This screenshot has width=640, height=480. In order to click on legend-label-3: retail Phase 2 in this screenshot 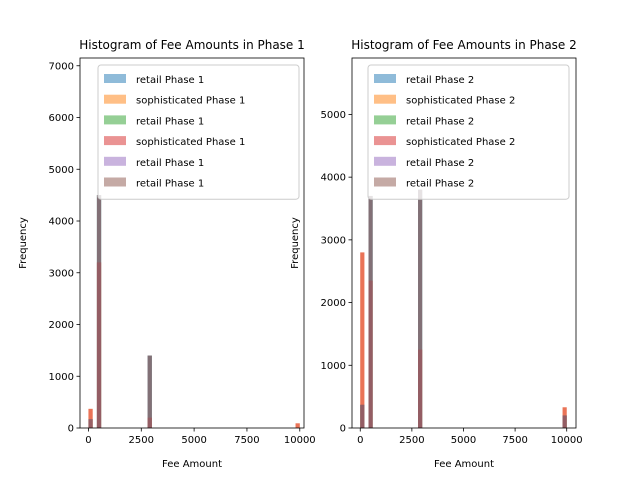, I will do `click(440, 121)`.